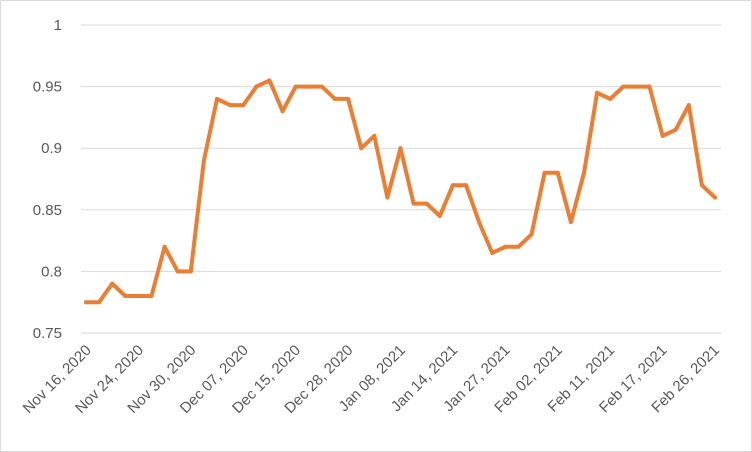 This screenshot has width=752, height=452. I want to click on y-tick-label: 0.9, so click(51, 148).